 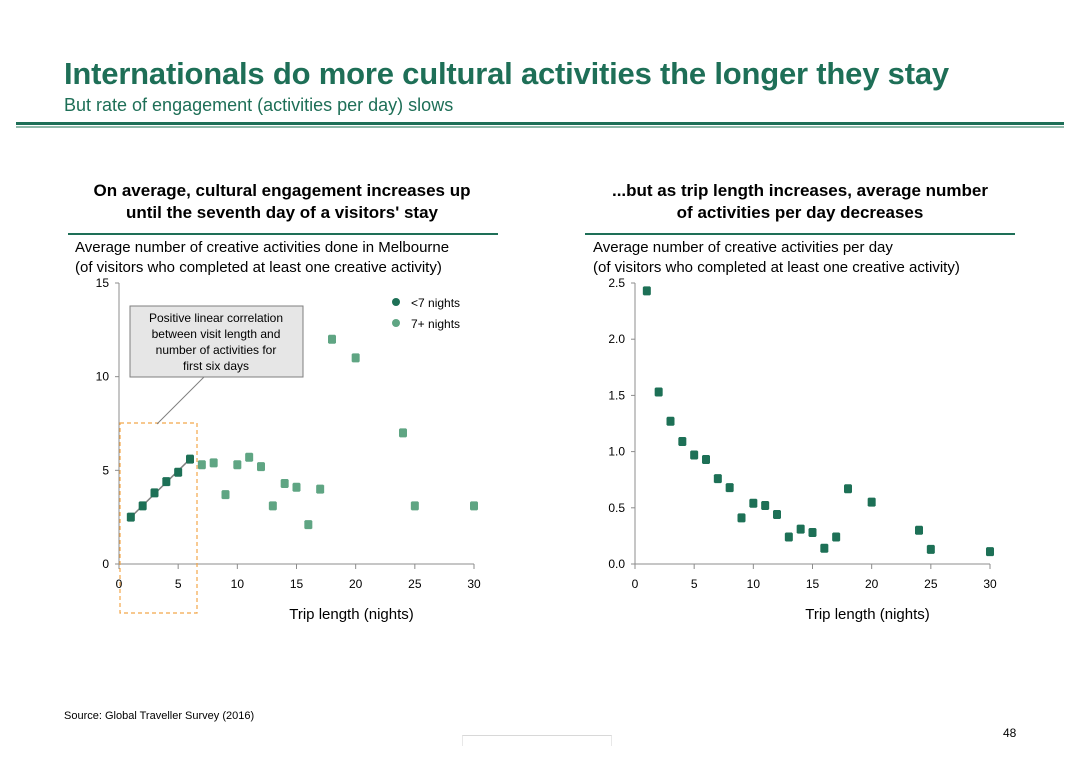 What do you see at coordinates (216, 334) in the screenshot?
I see `callout-text-line: between visit length and` at bounding box center [216, 334].